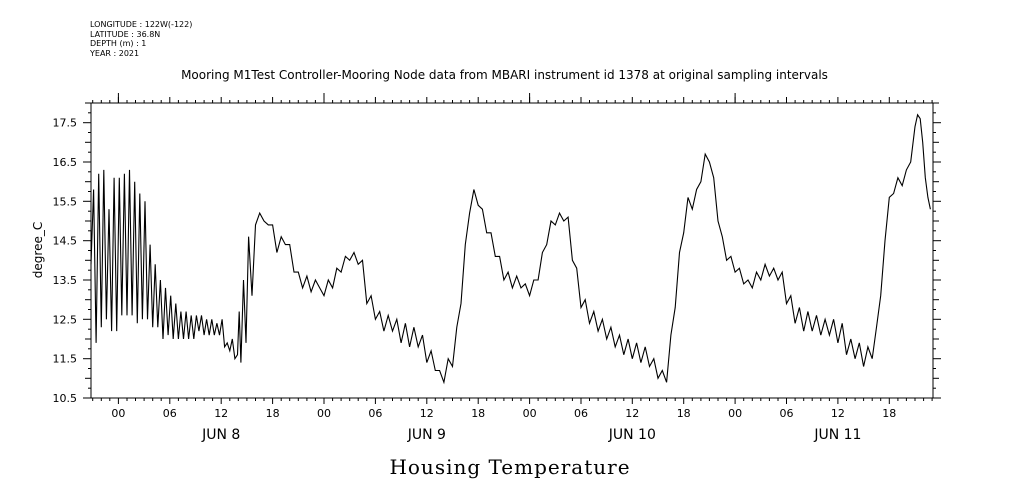 This screenshot has width=1009, height=504. Describe the element at coordinates (65, 162) in the screenshot. I see `y-tick-label: 16.5` at that location.